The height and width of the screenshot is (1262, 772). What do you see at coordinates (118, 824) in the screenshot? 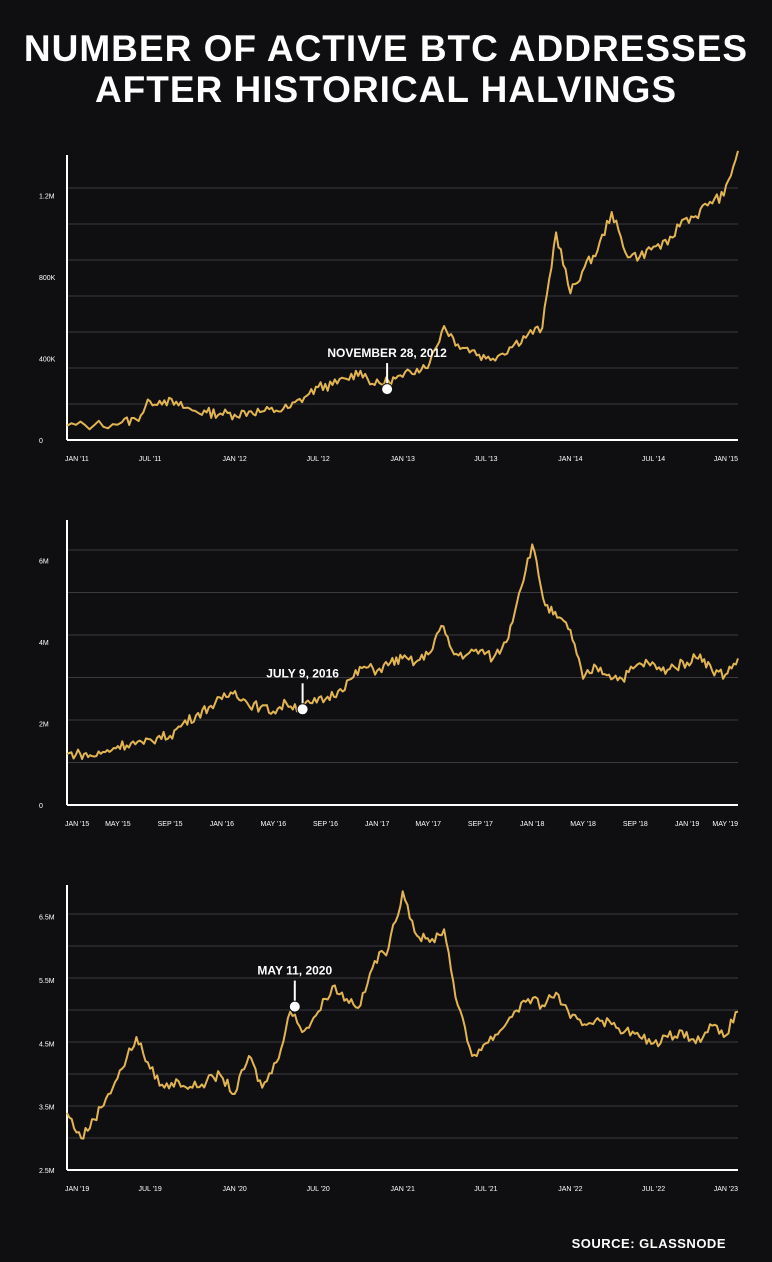
I see `x-tick-label: MAY '15` at bounding box center [118, 824].